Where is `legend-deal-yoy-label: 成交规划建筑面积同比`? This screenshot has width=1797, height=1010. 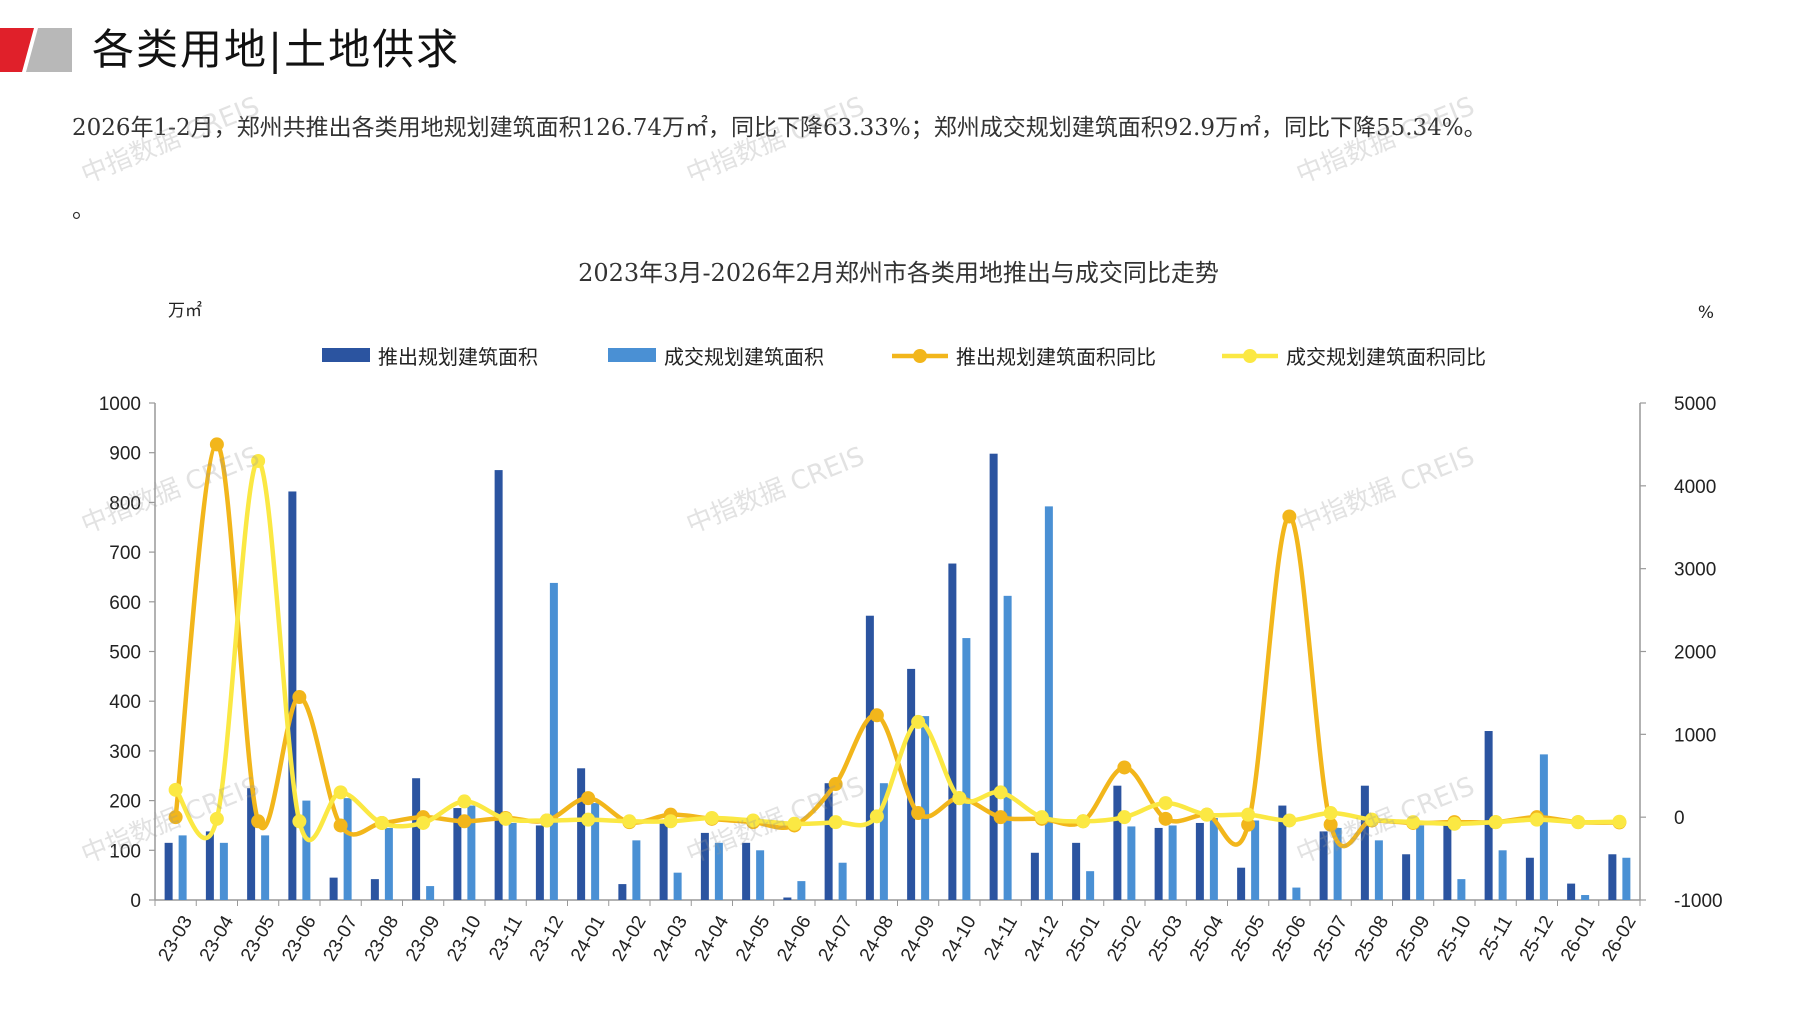 legend-deal-yoy-label: 成交规划建筑面积同比 is located at coordinates (1386, 357).